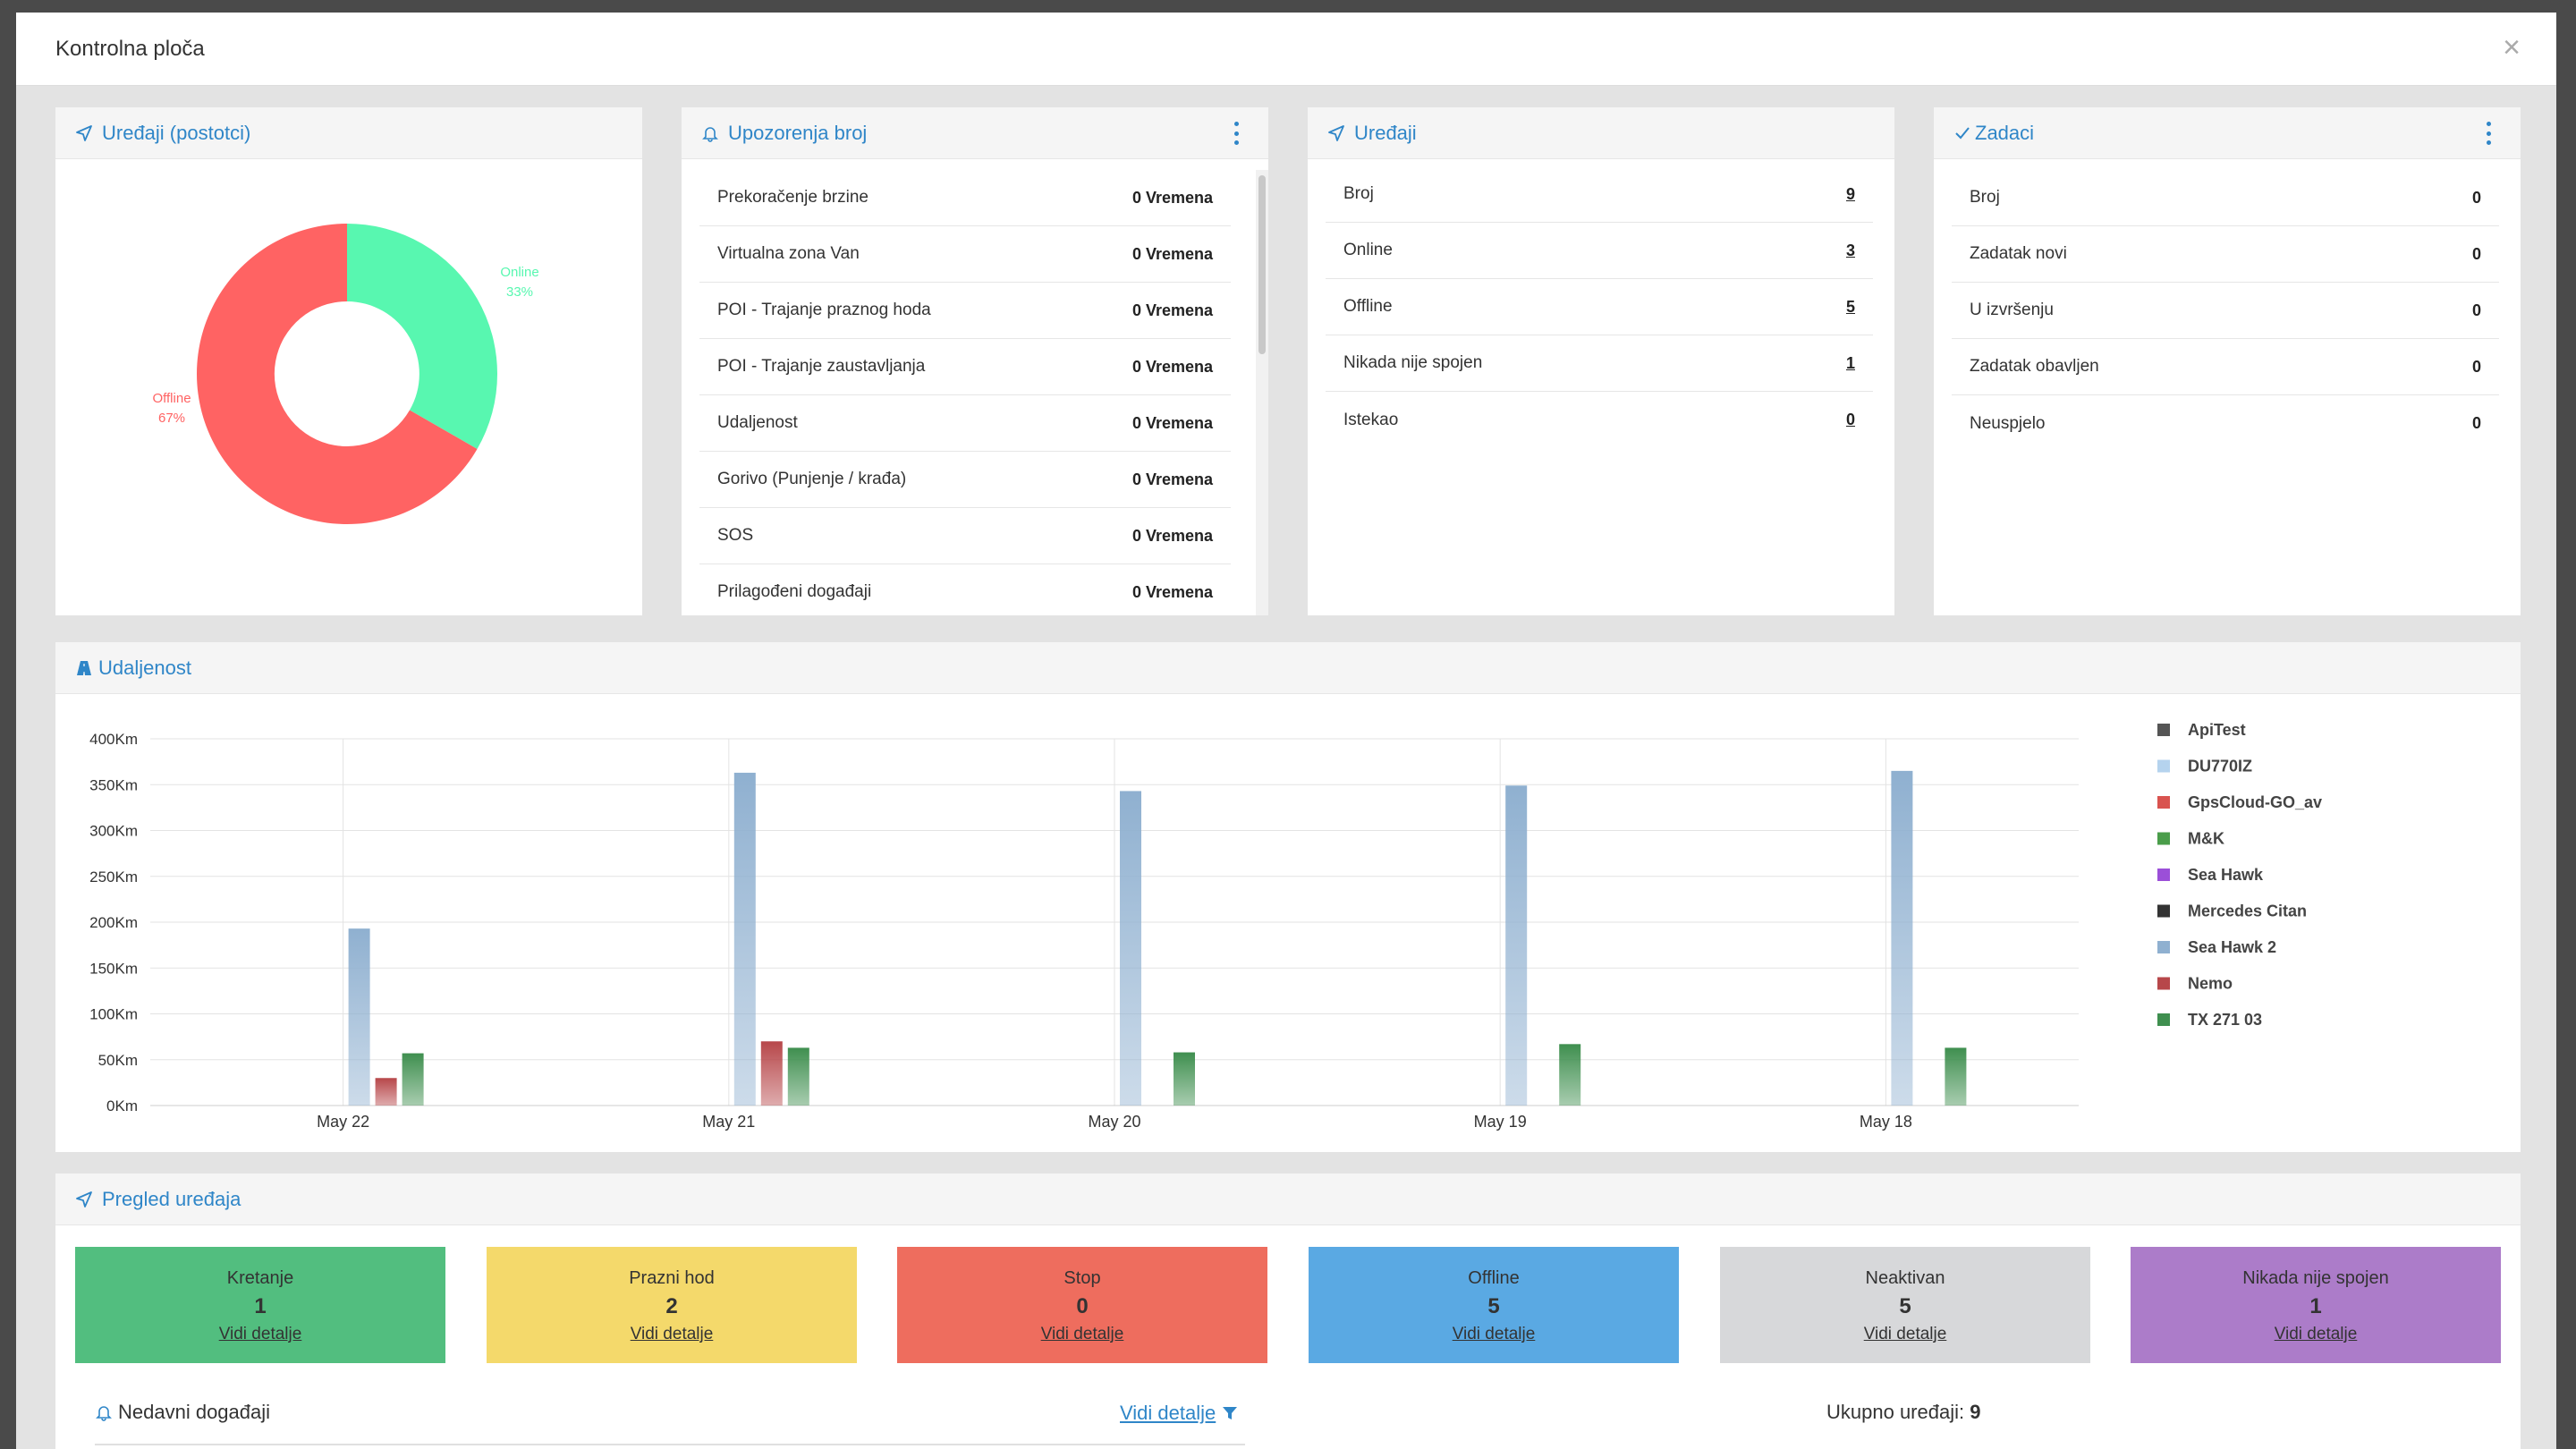  I want to click on filter-icon, so click(1230, 1413).